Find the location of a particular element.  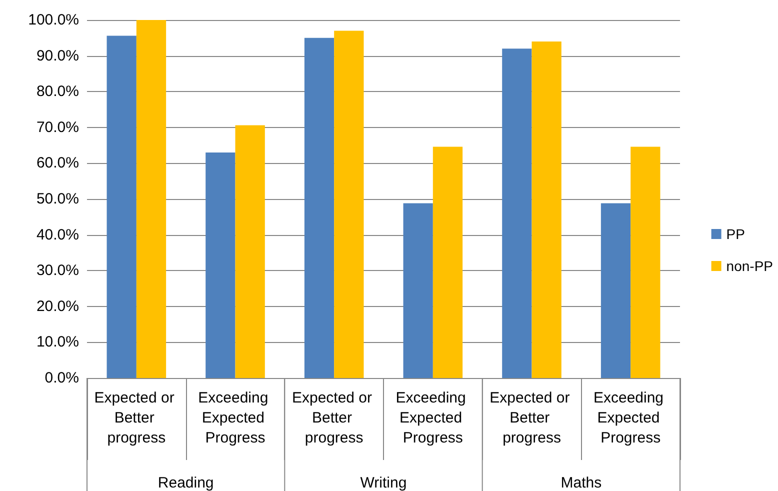

y-tick-label: 90.0% is located at coordinates (57, 55).